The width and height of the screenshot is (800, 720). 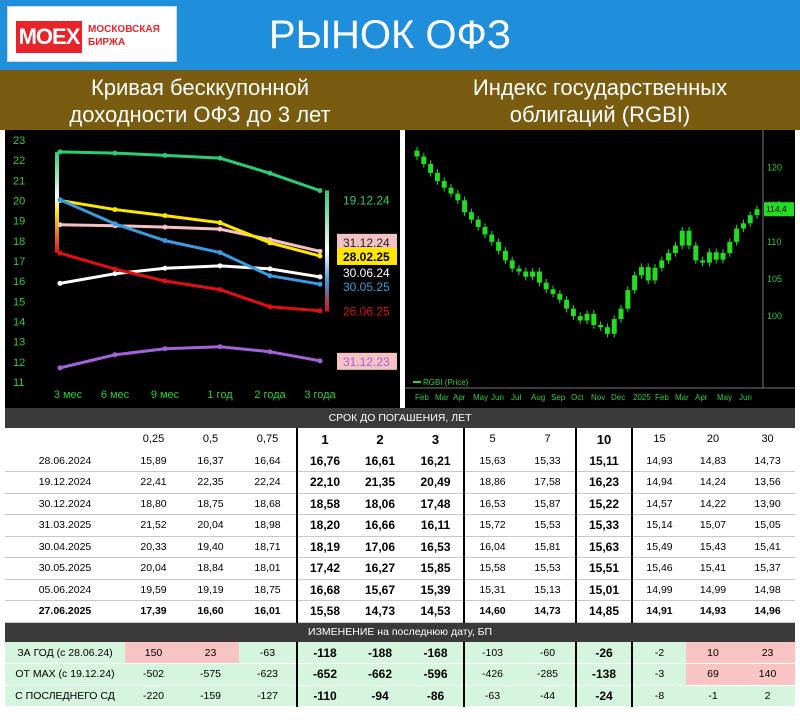 What do you see at coordinates (659, 547) in the screenshot?
I see `yield-cell: 15,49` at bounding box center [659, 547].